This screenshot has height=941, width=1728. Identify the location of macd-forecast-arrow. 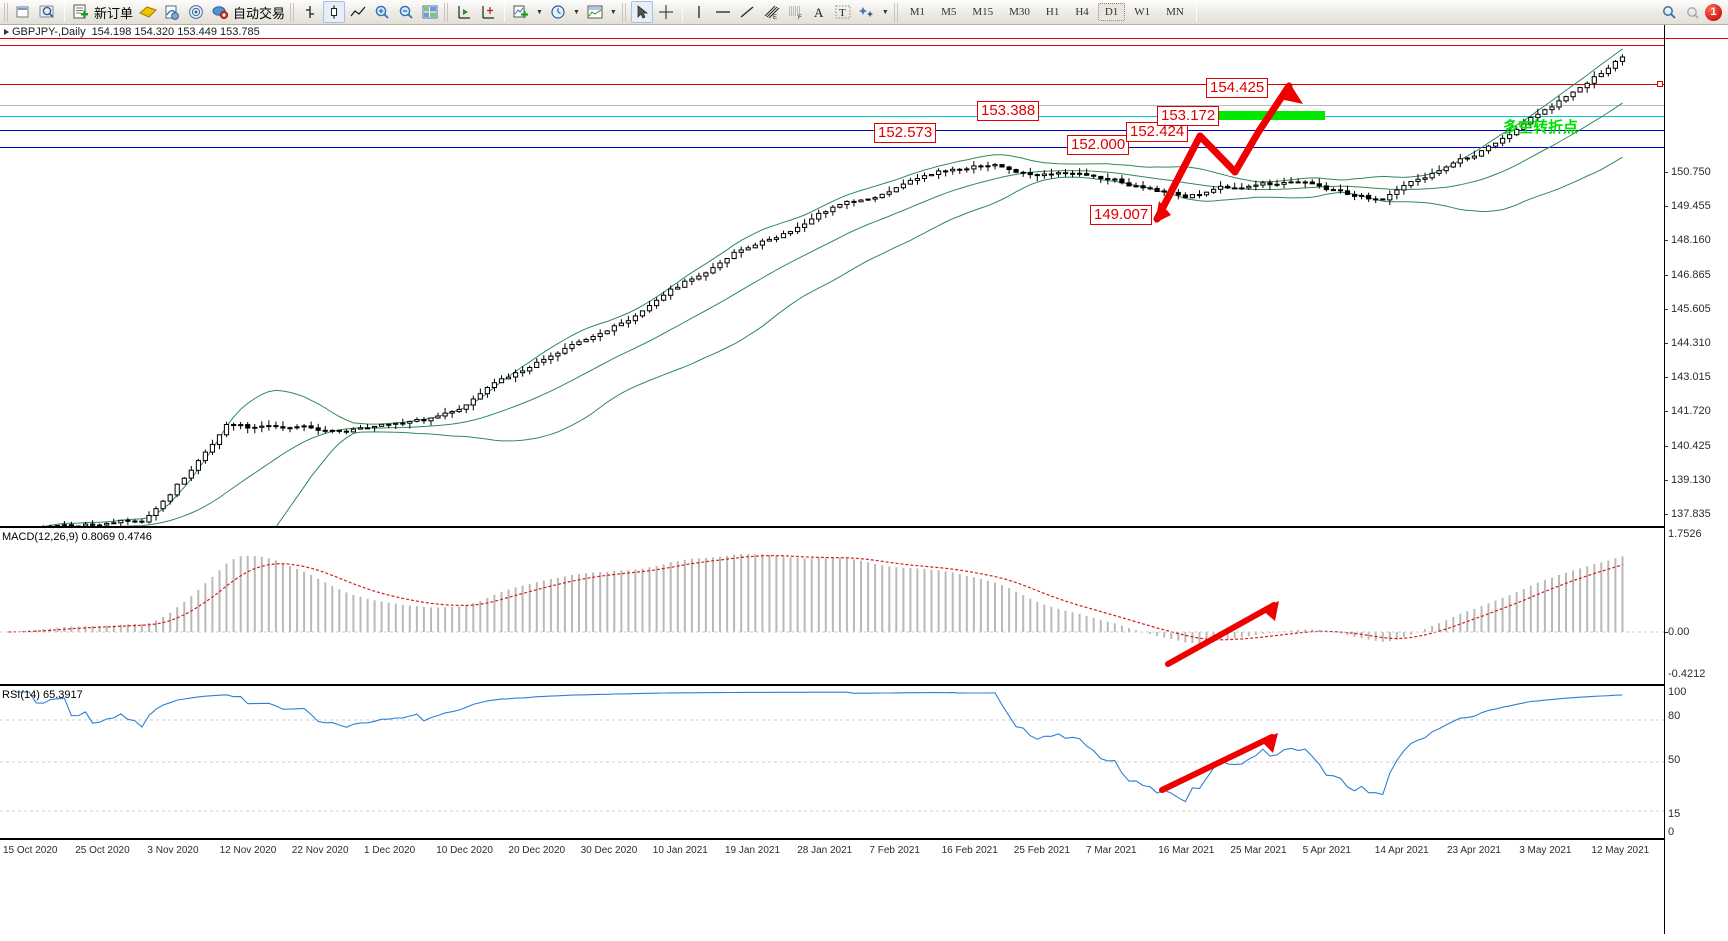
(1222, 634).